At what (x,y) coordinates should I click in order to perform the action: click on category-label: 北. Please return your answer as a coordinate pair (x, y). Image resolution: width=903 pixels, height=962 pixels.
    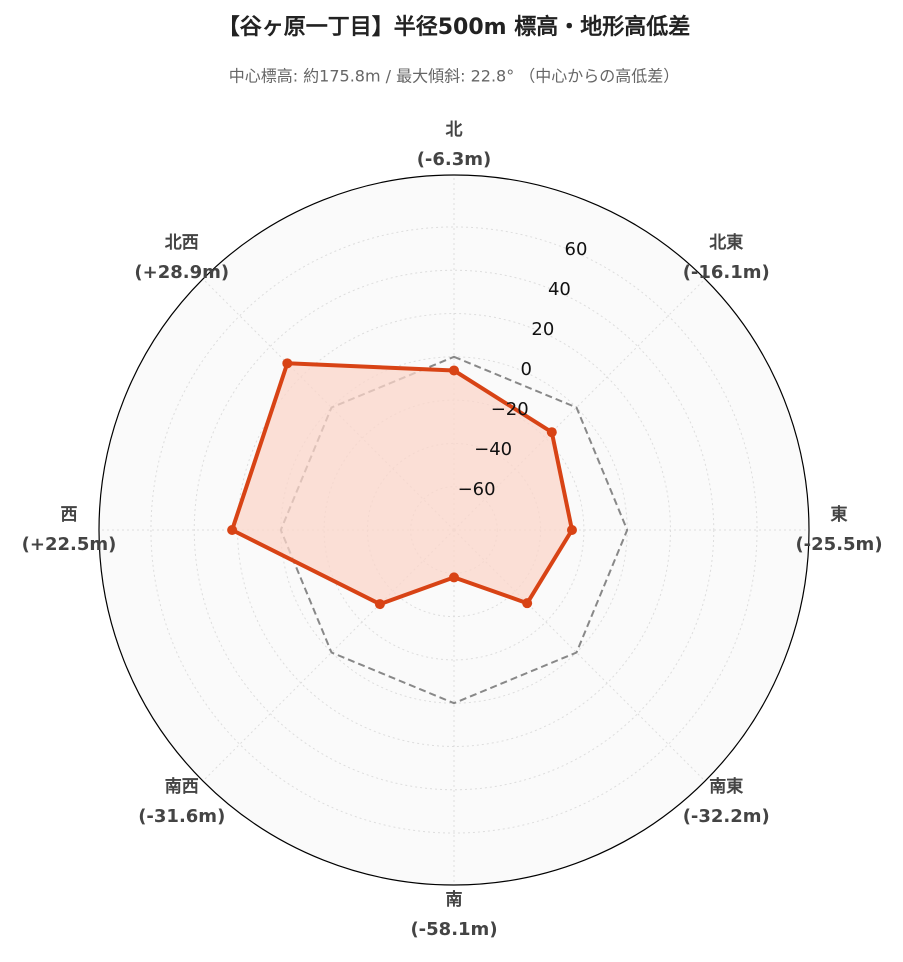
    Looking at the image, I should click on (454, 130).